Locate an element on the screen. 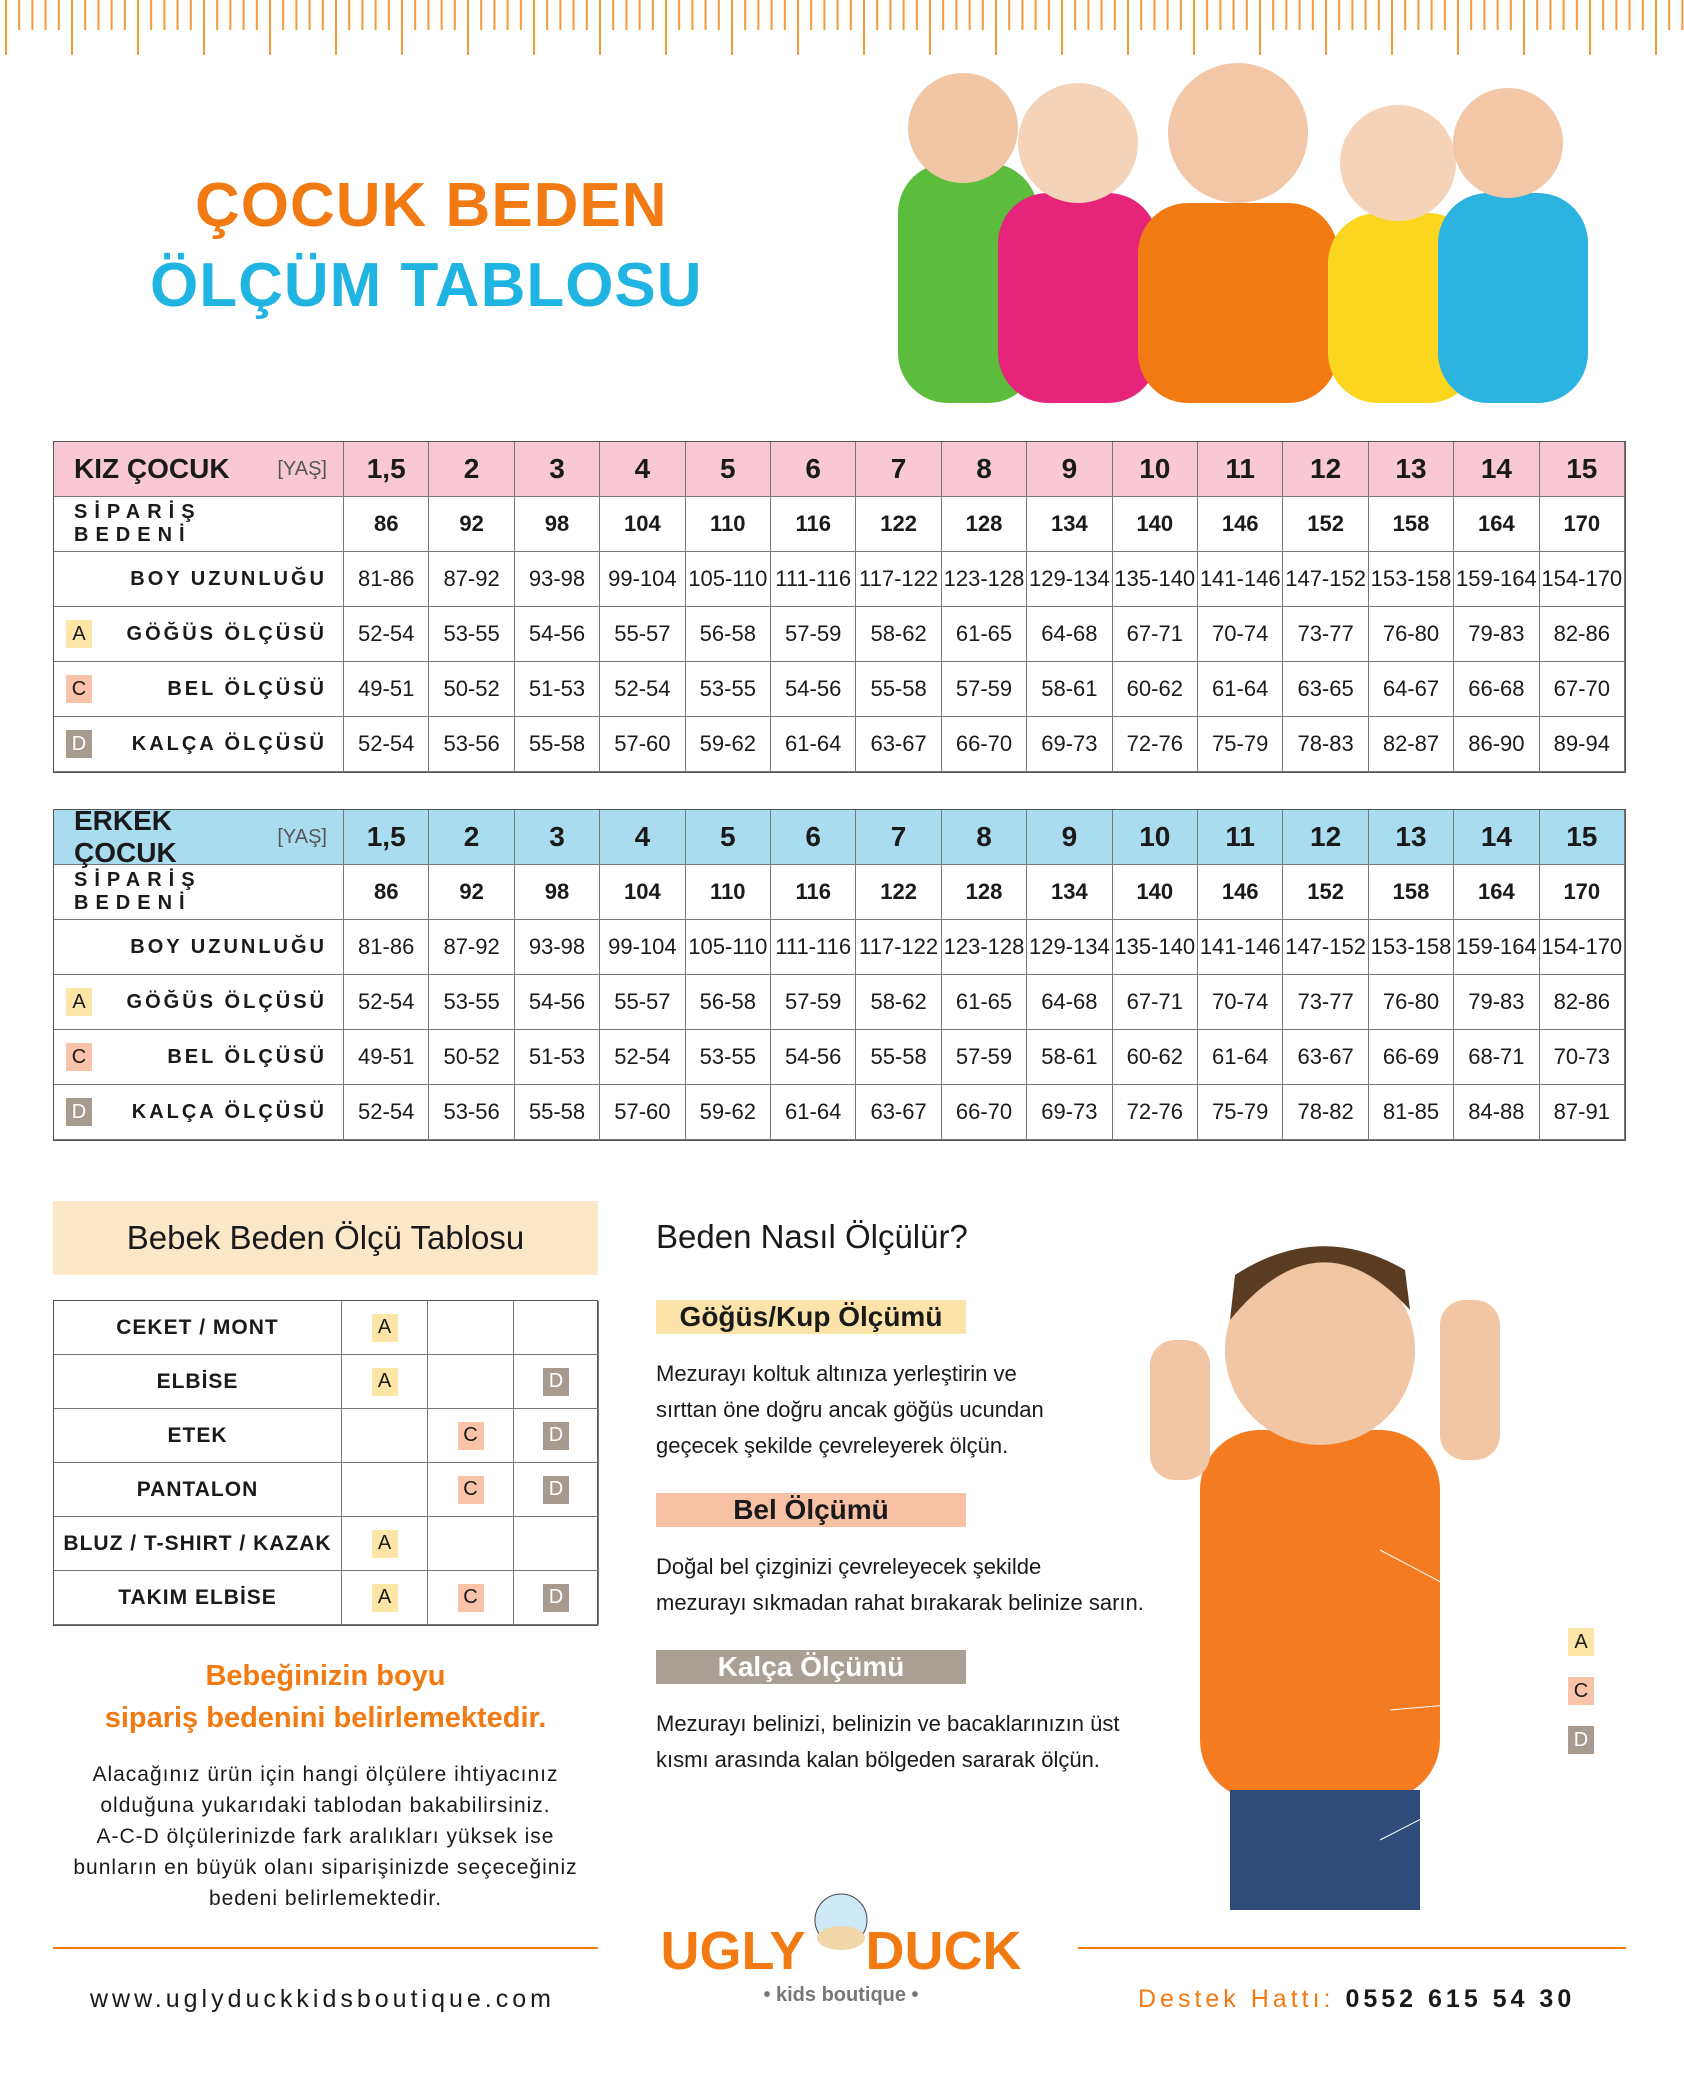 Image resolution: width=1684 pixels, height=2078 pixels. age: 15 is located at coordinates (1582, 837).